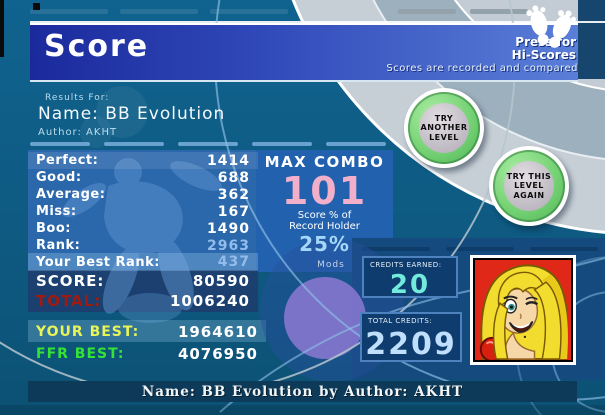 Image resolution: width=605 pixels, height=415 pixels. Describe the element at coordinates (410, 285) in the screenshot. I see `credits-earned-value: 20` at that location.